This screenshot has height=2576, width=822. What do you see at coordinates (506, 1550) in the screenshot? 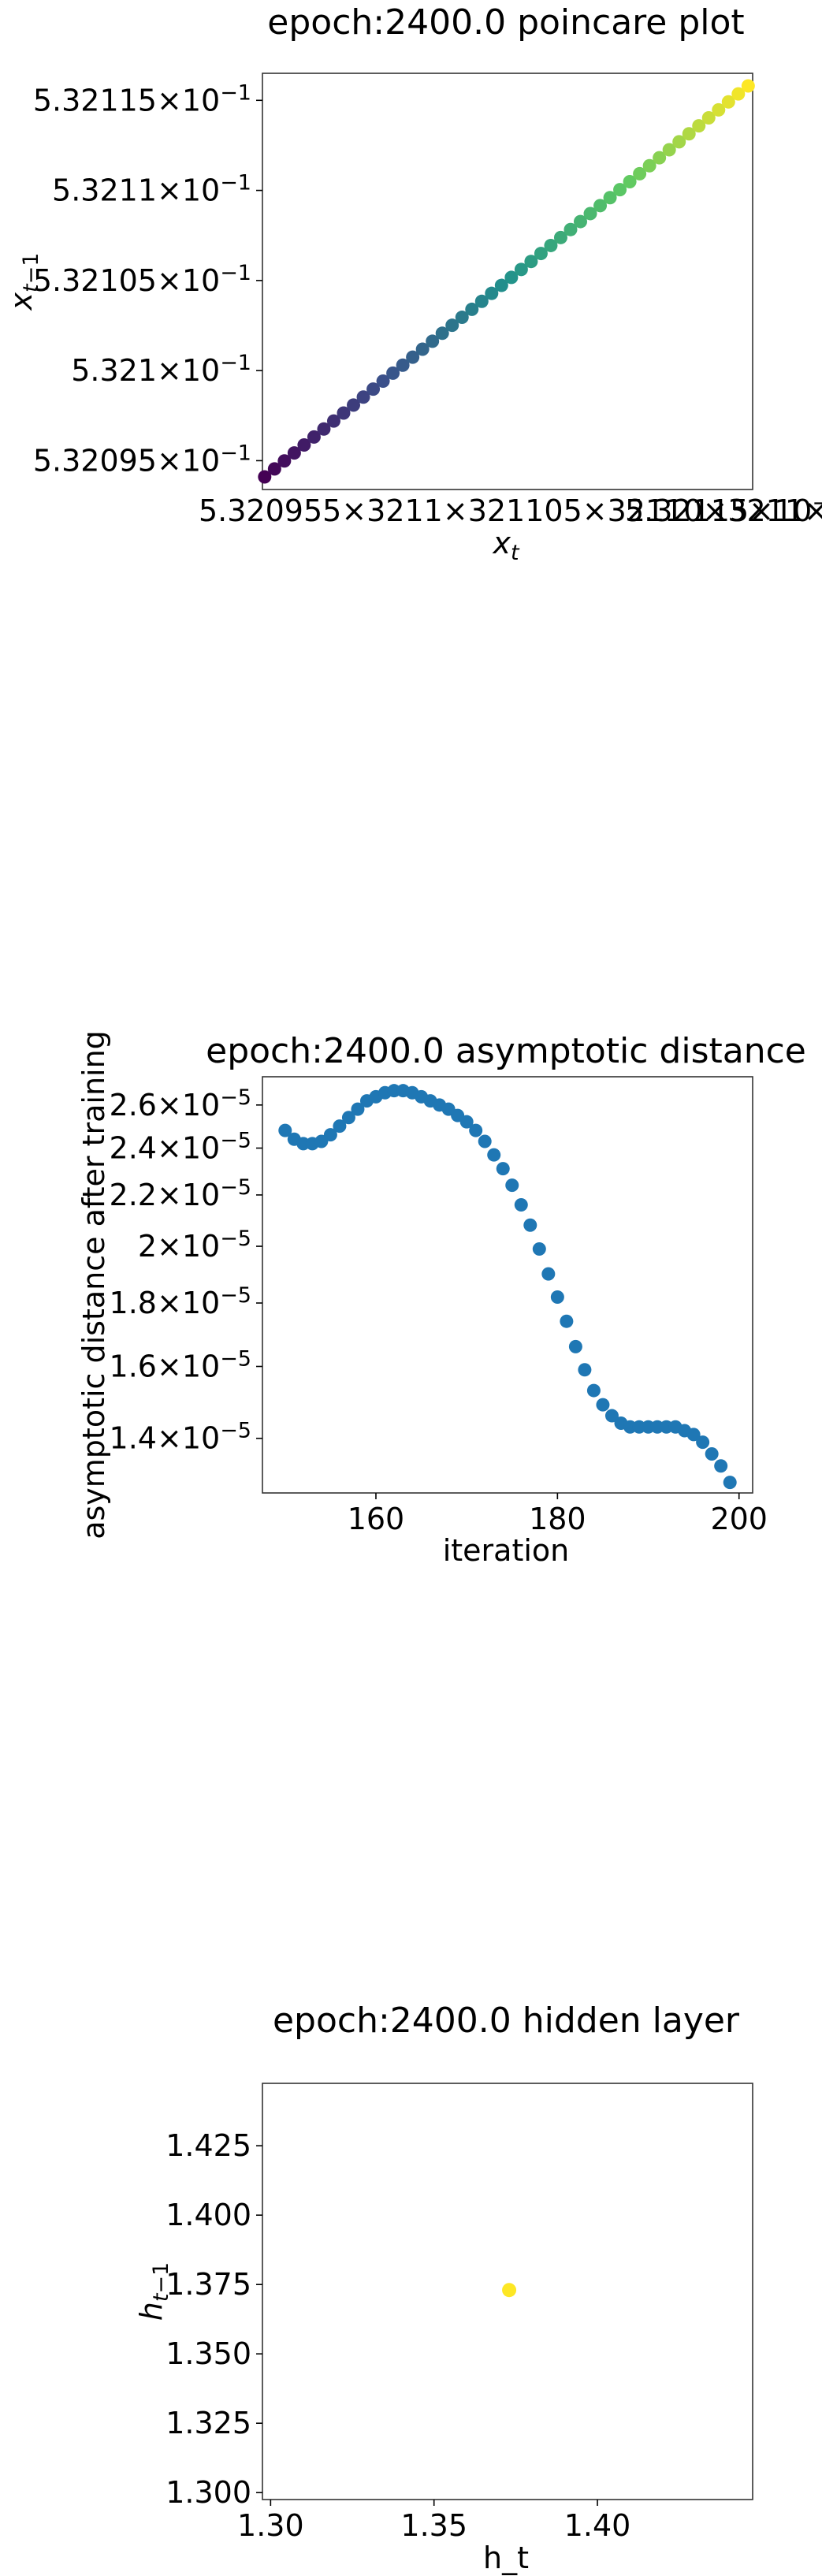
I see `x-axis-label: iteration` at bounding box center [506, 1550].